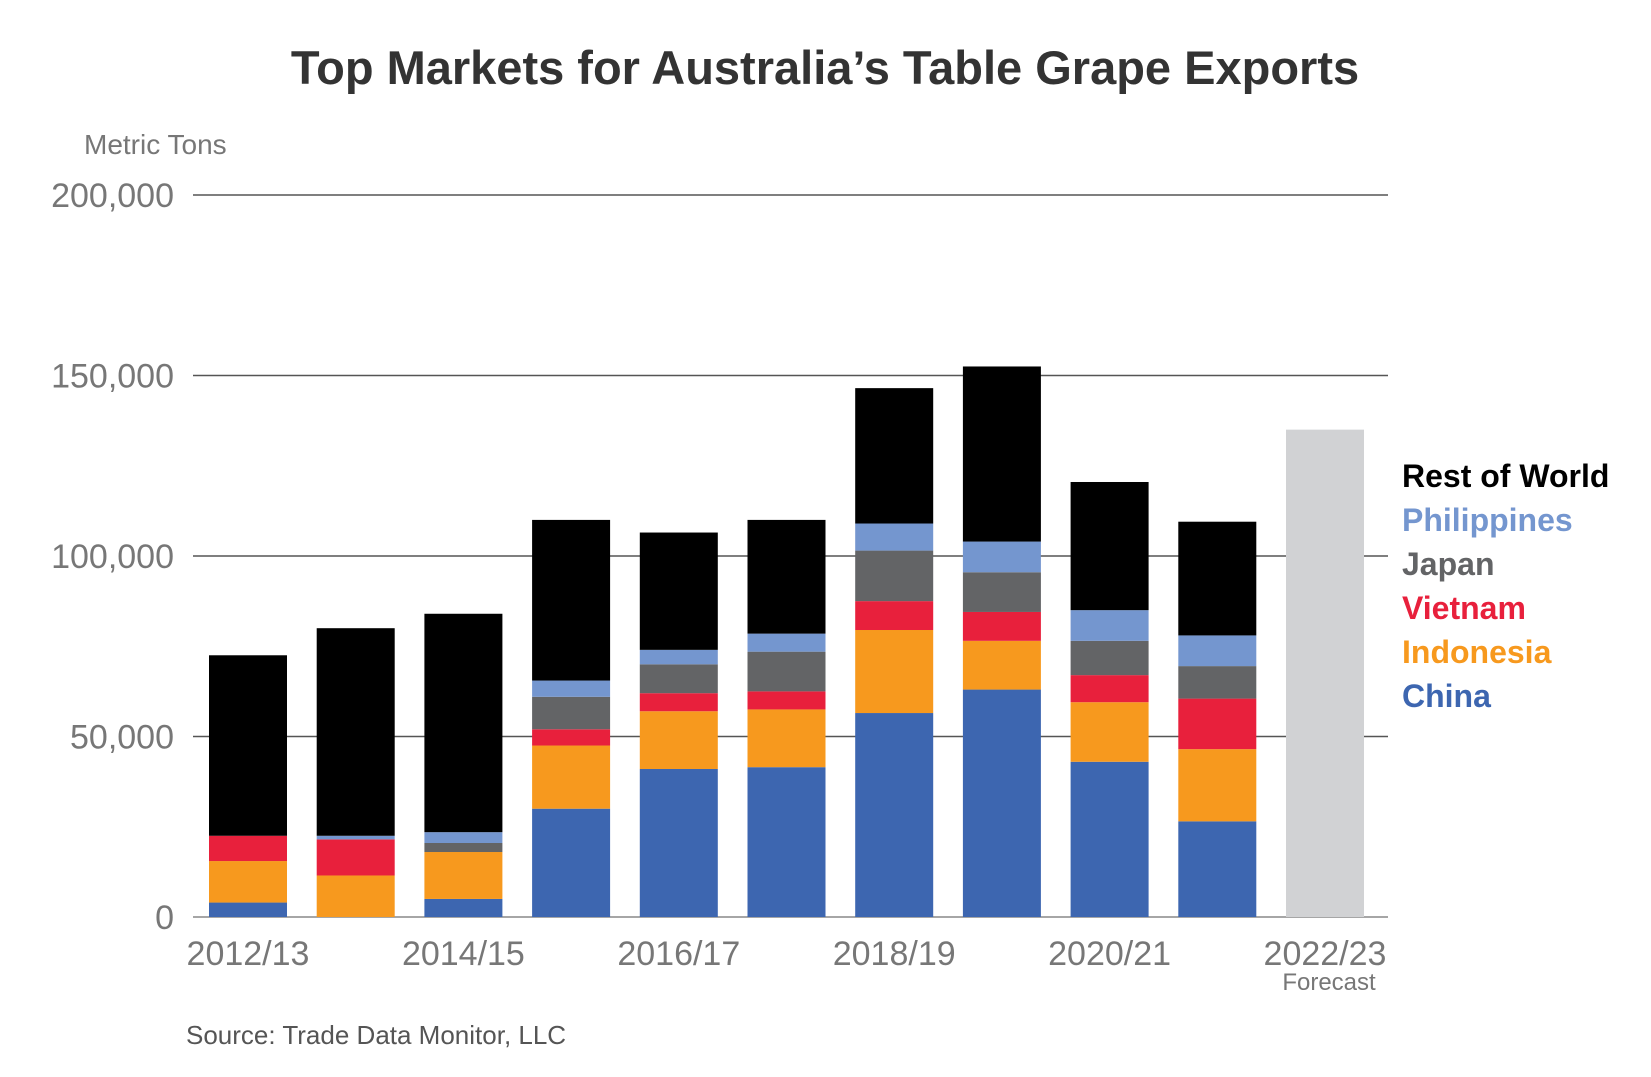  I want to click on x-tick-label-2018-19: 2018/19, so click(894, 954).